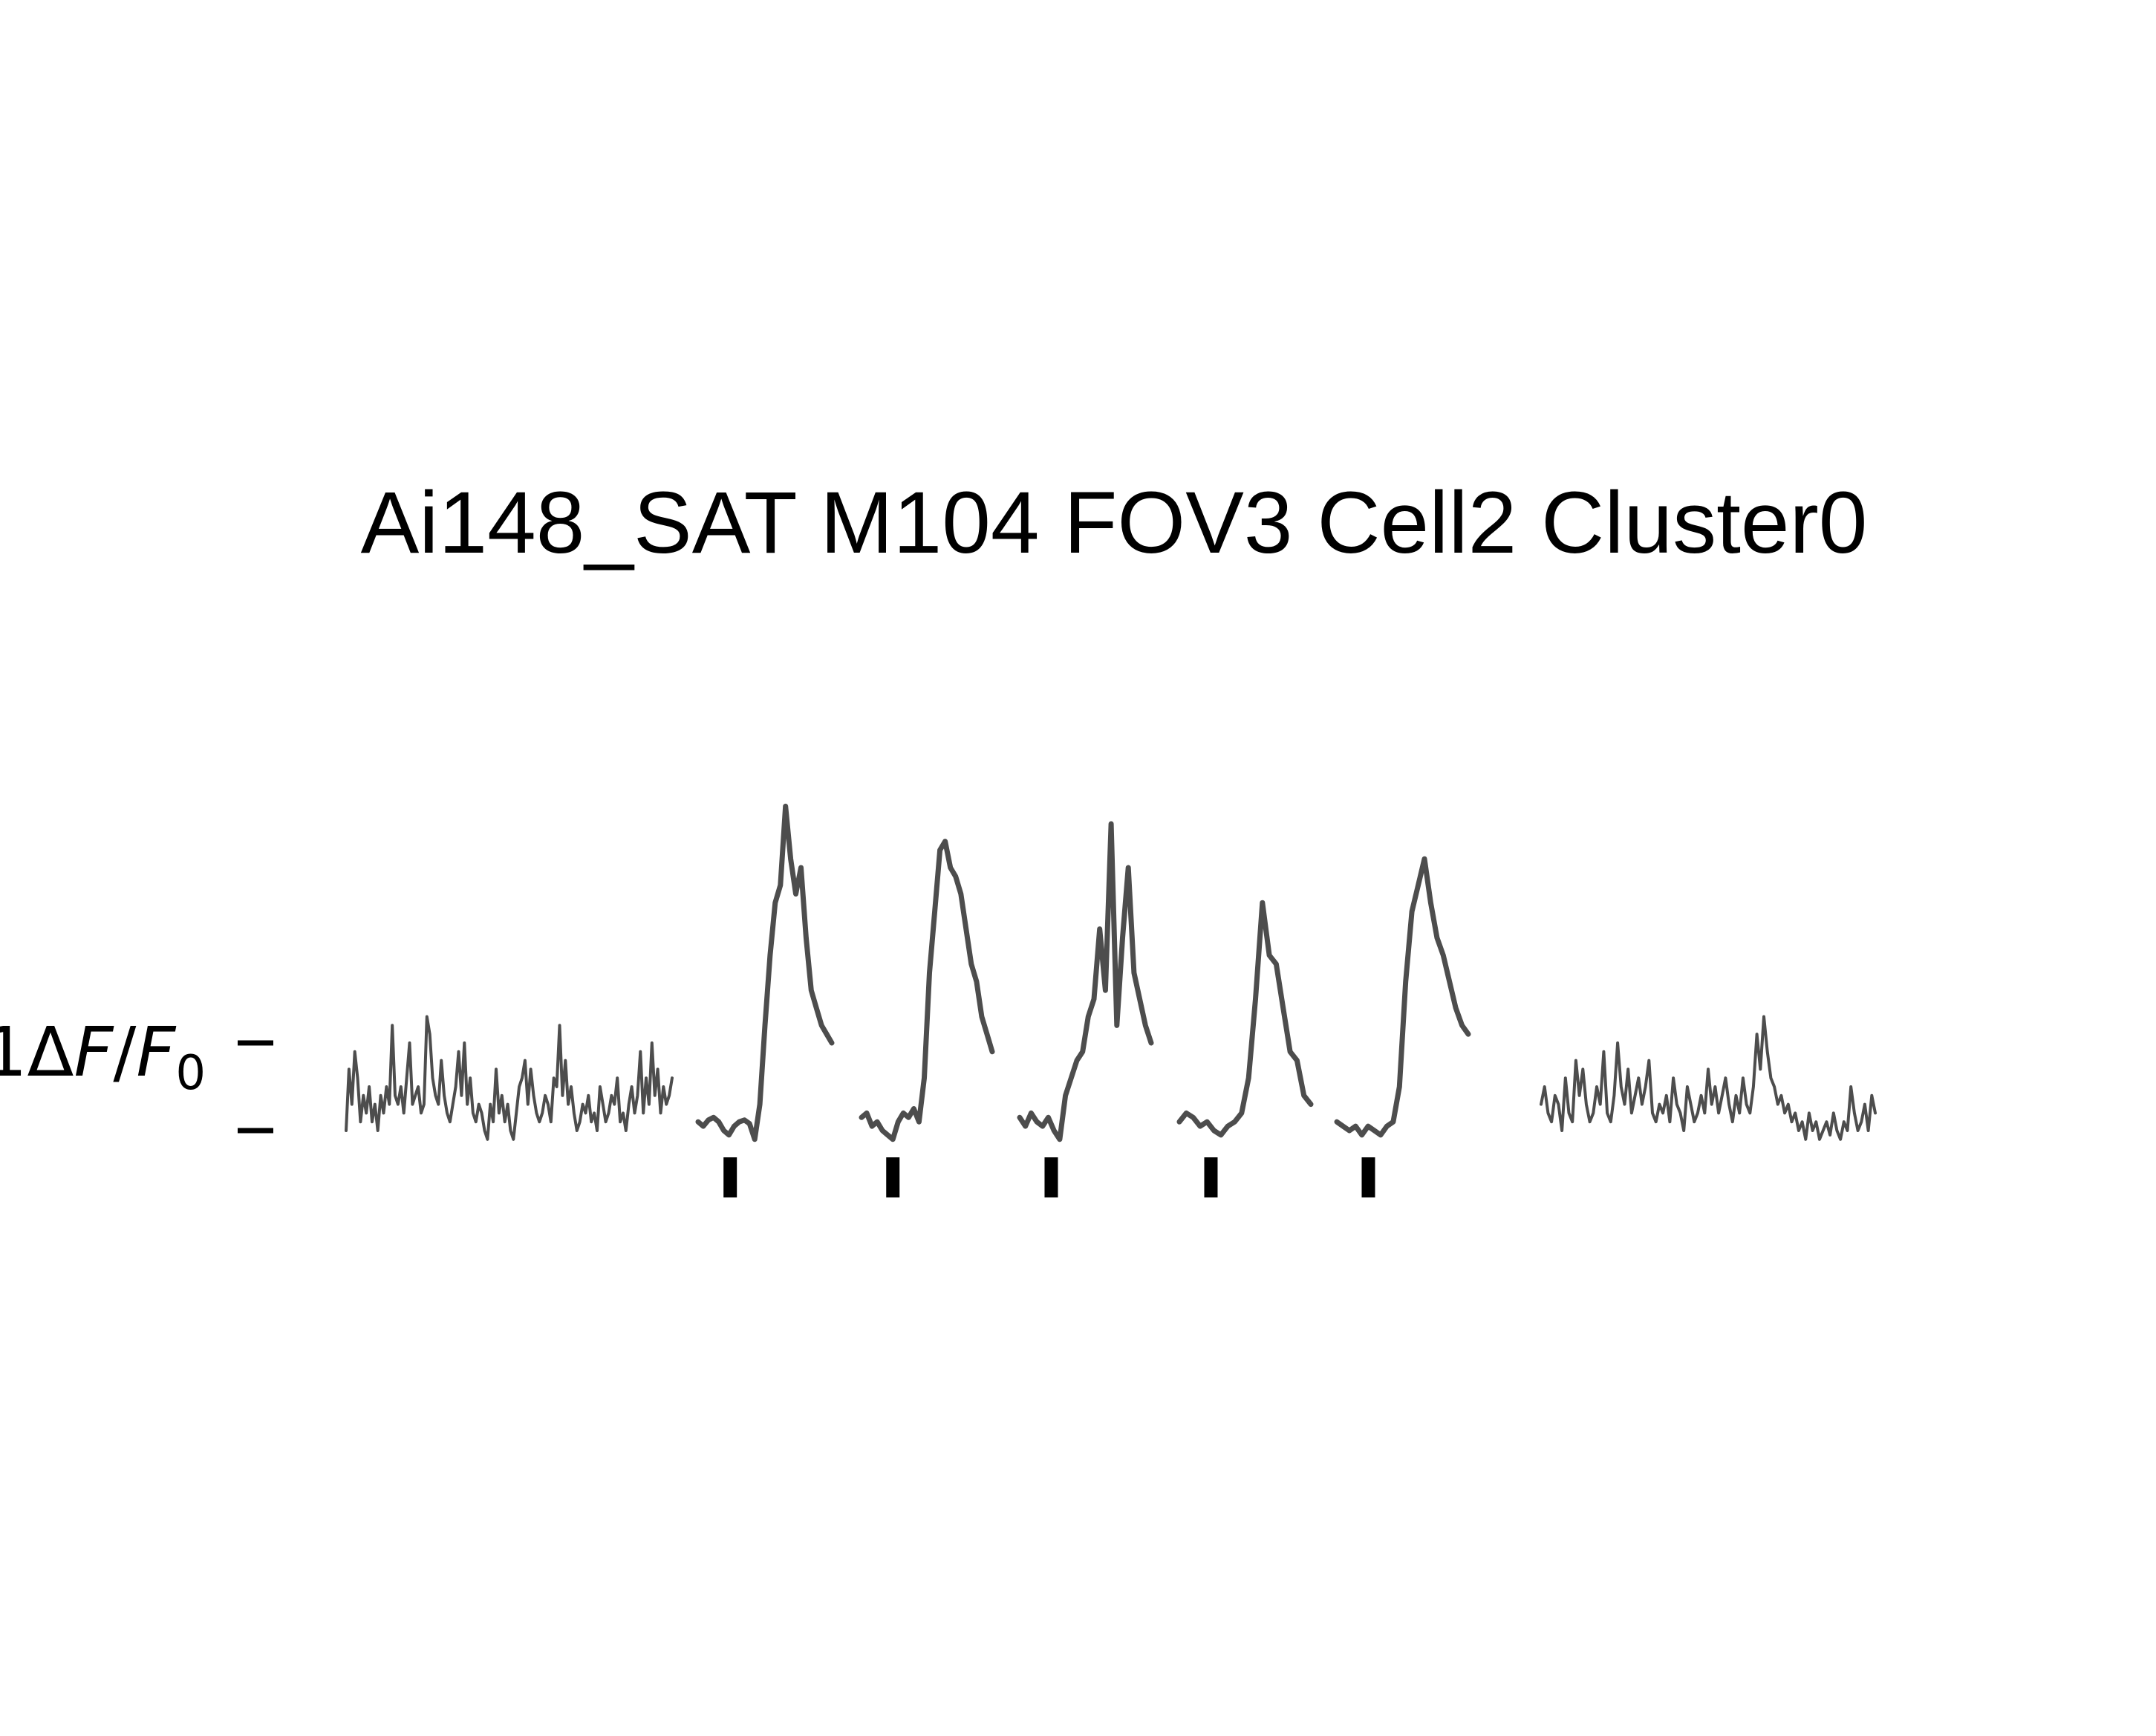 This screenshot has height=1736, width=2156. Describe the element at coordinates (509, 1078) in the screenshot. I see `baseline-pre-trace` at that location.